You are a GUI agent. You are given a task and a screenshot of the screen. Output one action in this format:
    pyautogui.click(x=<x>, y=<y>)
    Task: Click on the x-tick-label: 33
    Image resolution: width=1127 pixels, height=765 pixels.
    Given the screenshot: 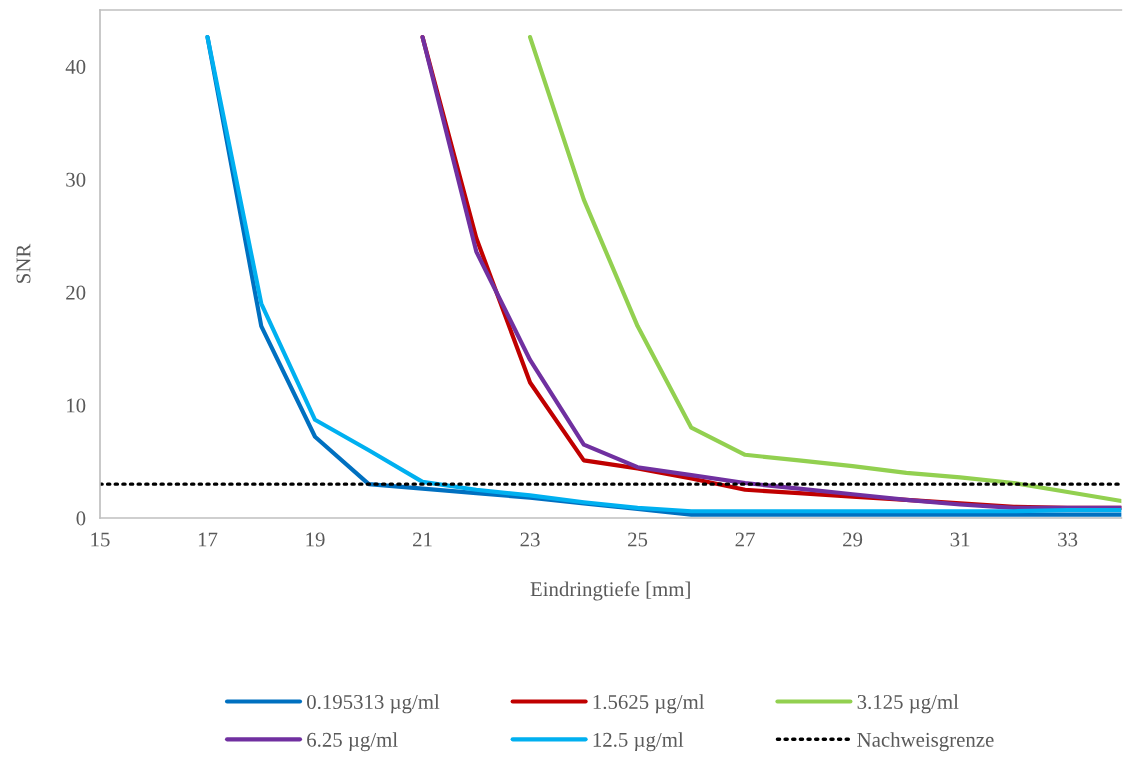 What is the action you would take?
    pyautogui.click(x=1068, y=539)
    